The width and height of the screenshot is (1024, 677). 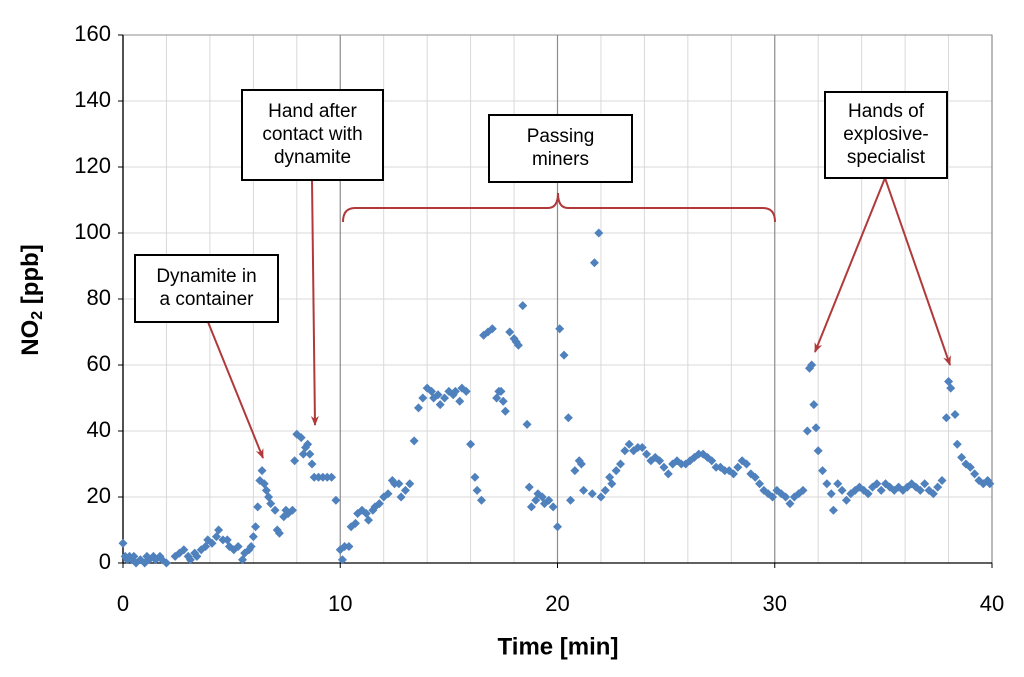 I want to click on x-tick-label: 0, so click(x=123, y=603).